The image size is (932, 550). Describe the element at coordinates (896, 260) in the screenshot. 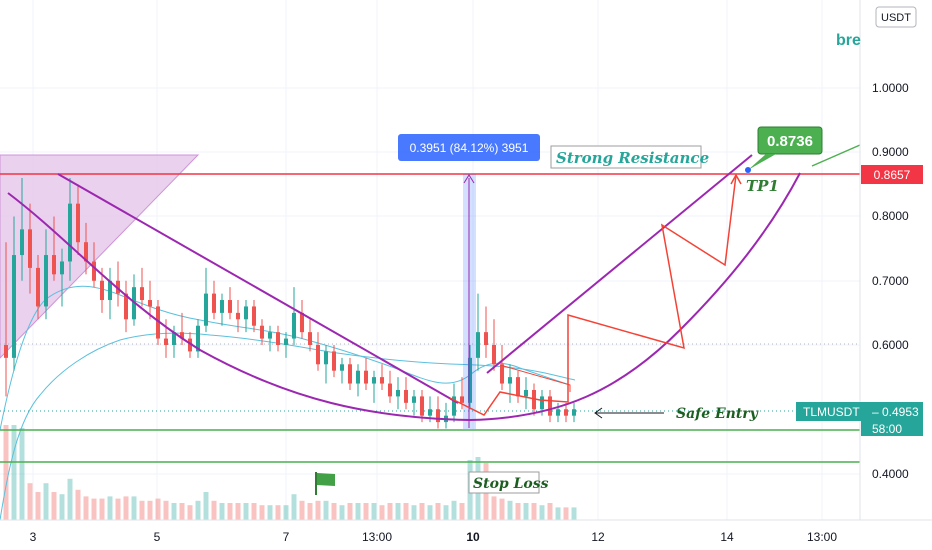

I see `price-axis` at that location.